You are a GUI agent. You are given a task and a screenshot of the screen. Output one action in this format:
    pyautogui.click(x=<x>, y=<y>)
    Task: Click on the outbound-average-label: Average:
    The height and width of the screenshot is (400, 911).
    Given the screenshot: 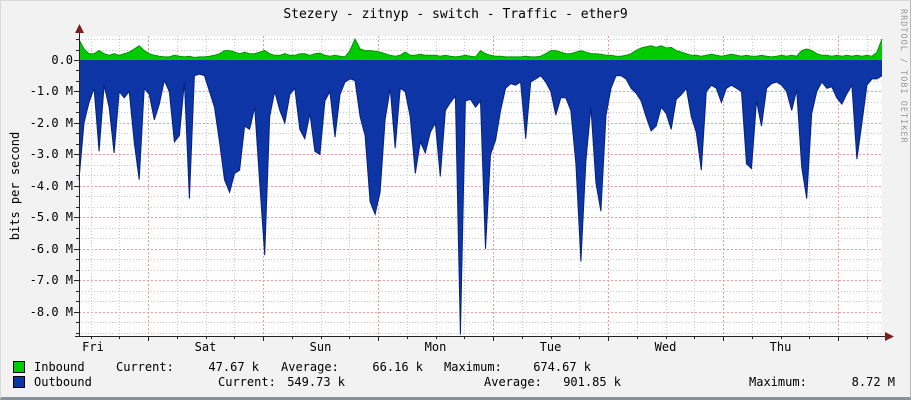 What is the action you would take?
    pyautogui.click(x=513, y=382)
    